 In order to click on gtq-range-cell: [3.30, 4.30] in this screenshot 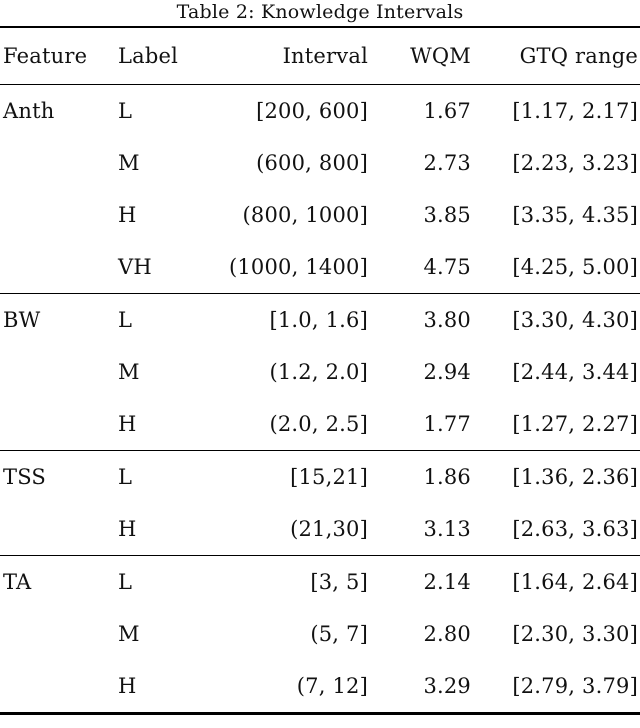, I will do `click(555, 319)`.